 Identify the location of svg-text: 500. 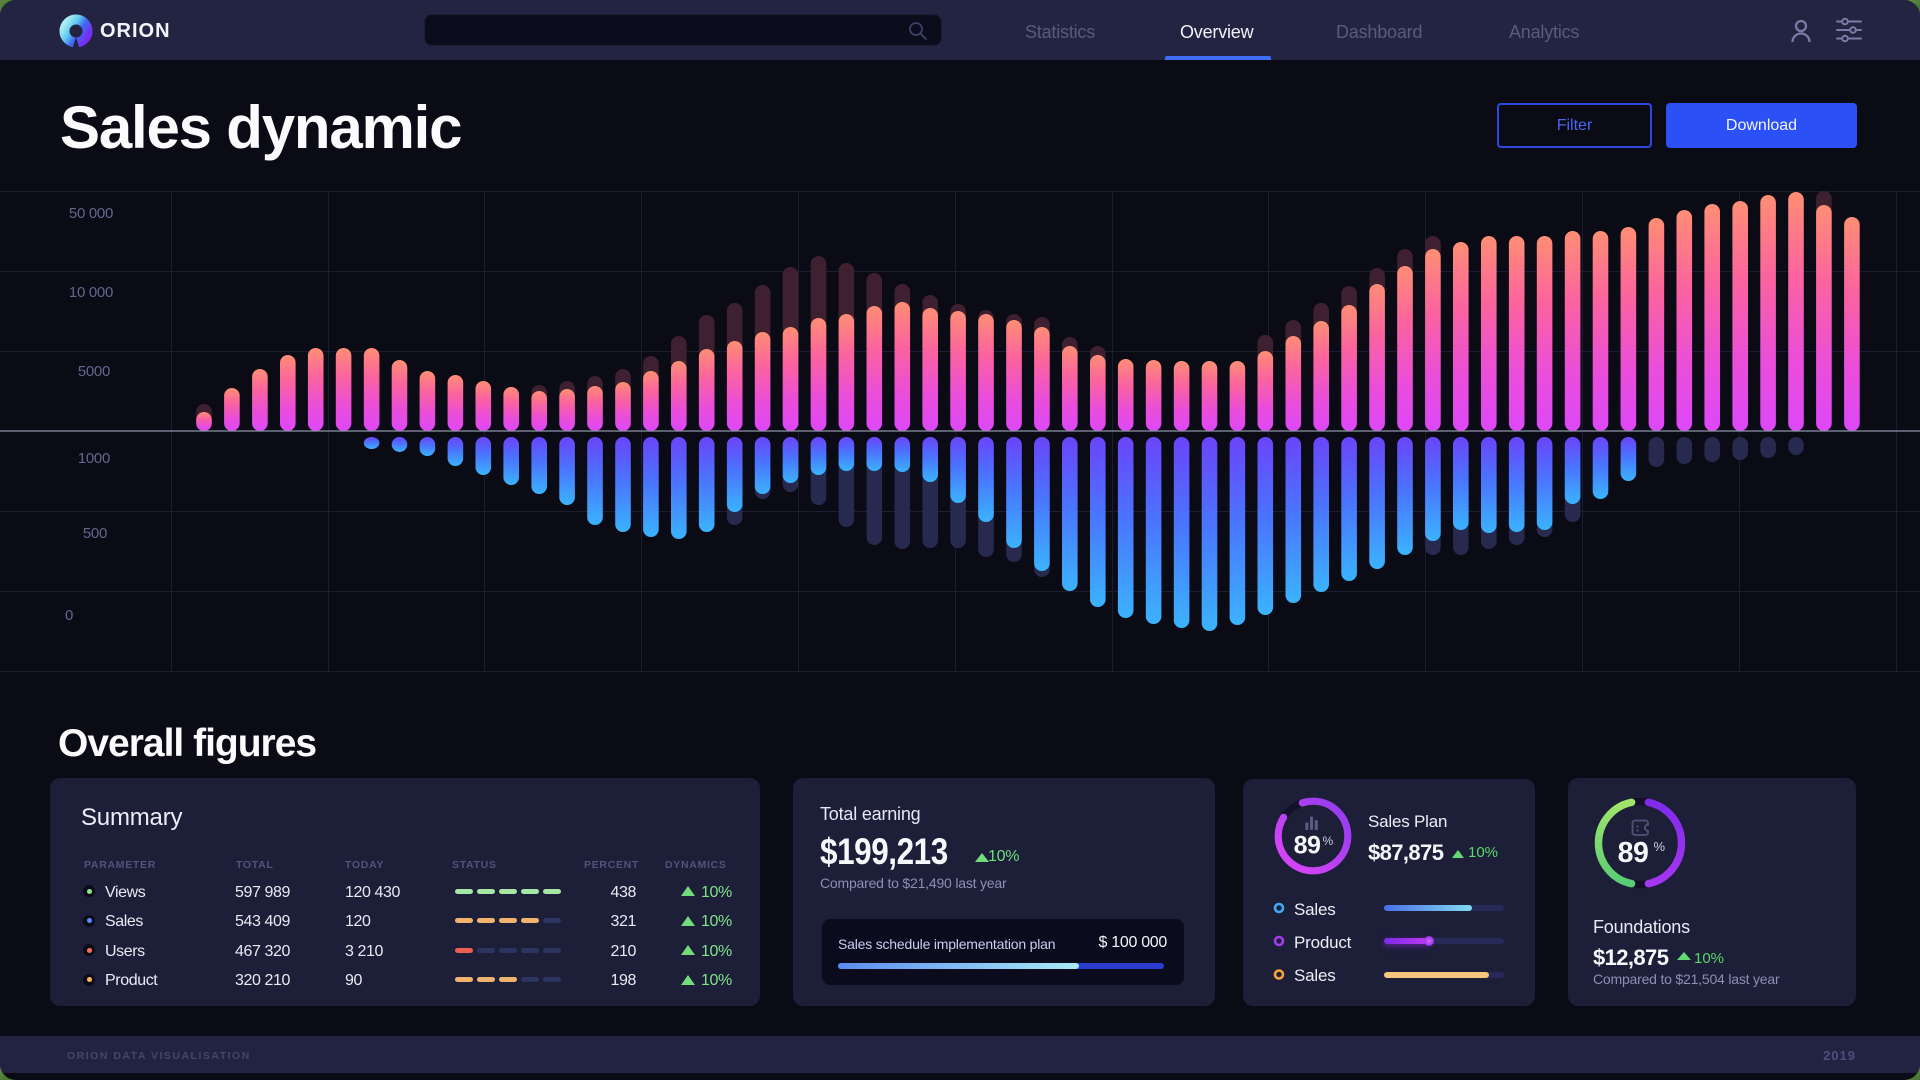
(95, 533).